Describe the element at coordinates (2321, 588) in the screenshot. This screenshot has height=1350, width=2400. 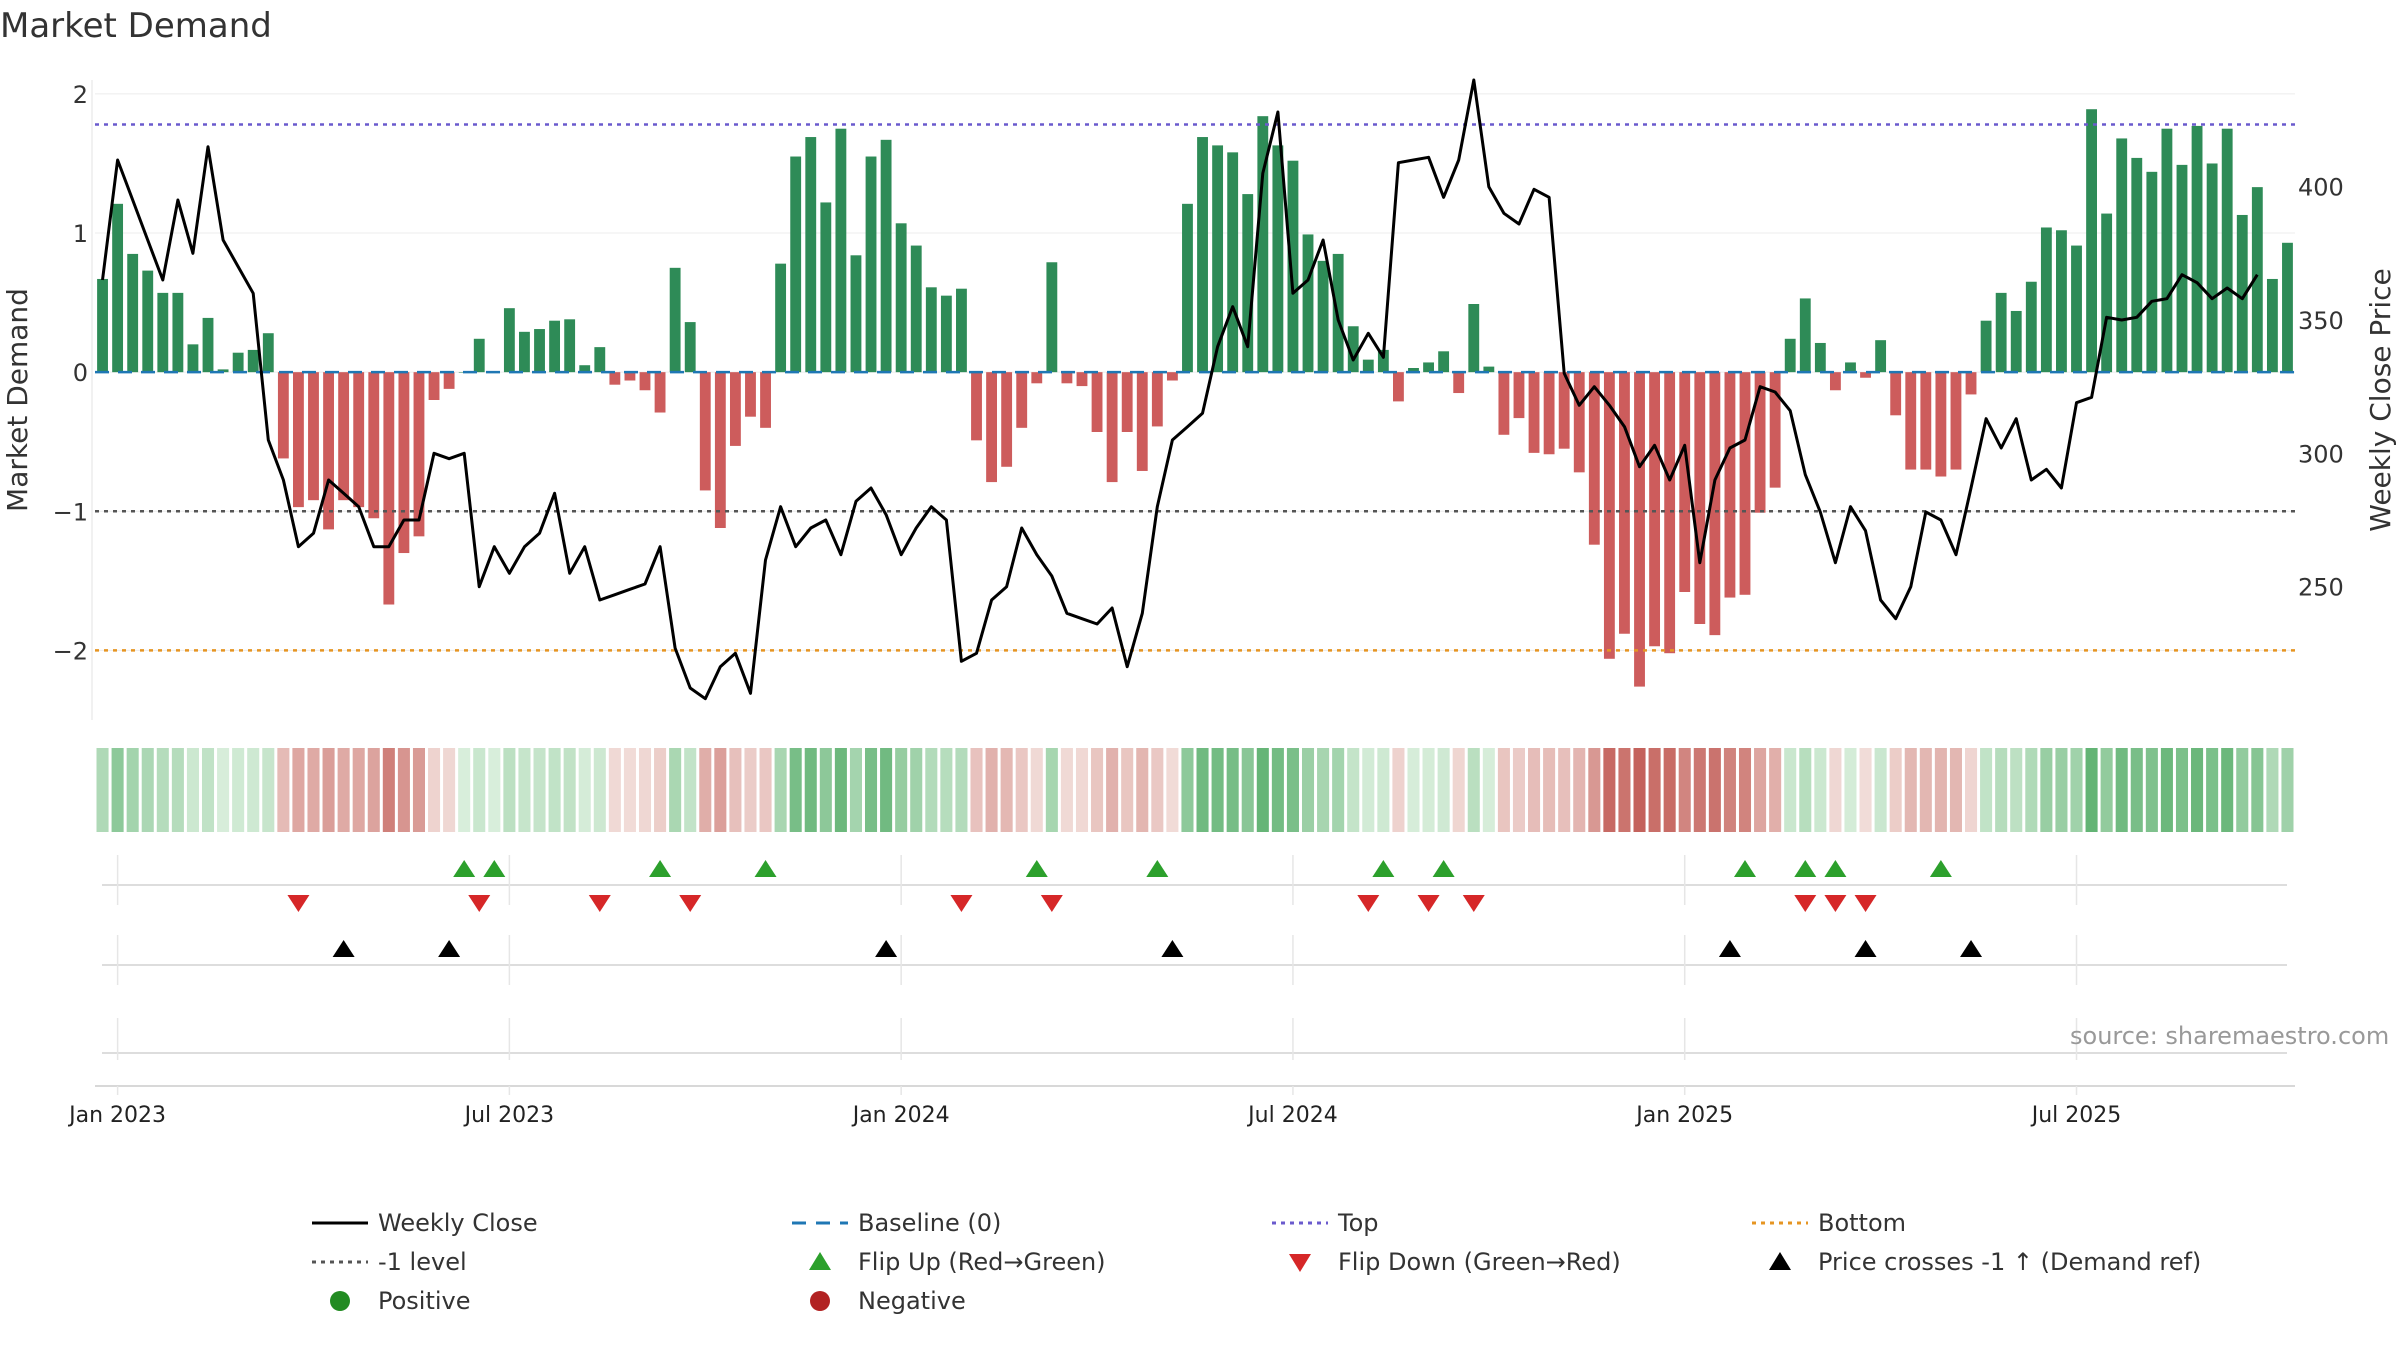
I see `y2-tick-label: 250` at that location.